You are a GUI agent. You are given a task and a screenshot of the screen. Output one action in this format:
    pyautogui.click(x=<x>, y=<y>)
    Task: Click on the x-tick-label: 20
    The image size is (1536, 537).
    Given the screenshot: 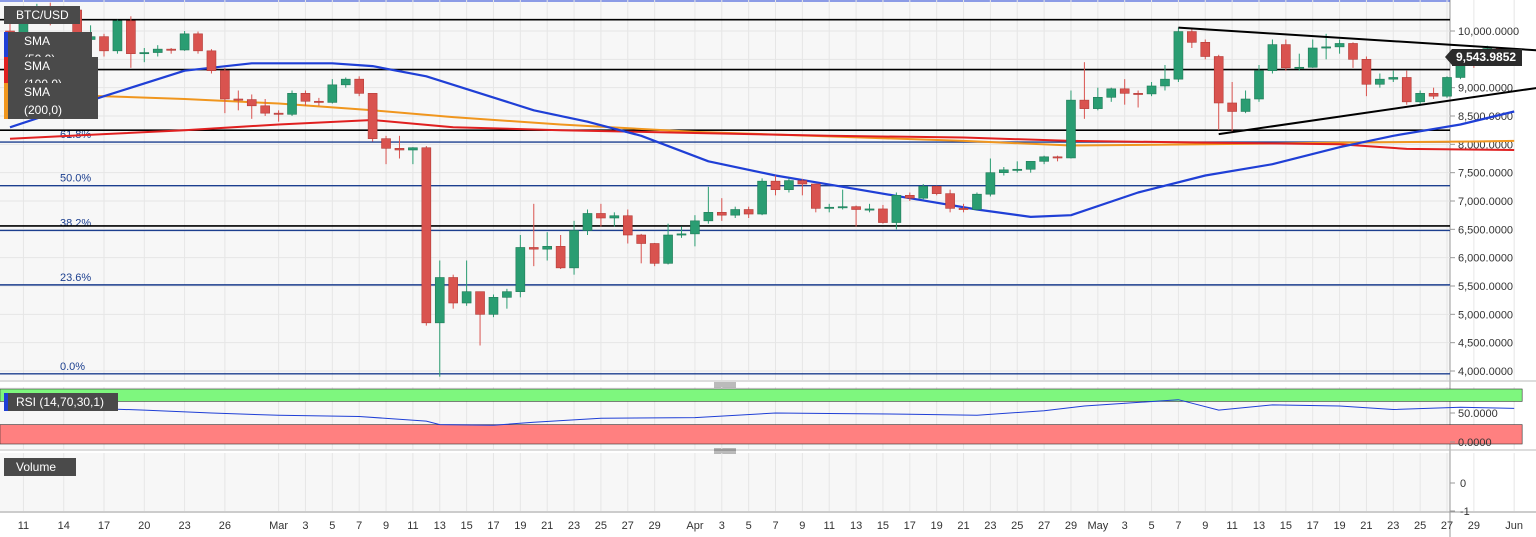 What is the action you would take?
    pyautogui.click(x=144, y=526)
    